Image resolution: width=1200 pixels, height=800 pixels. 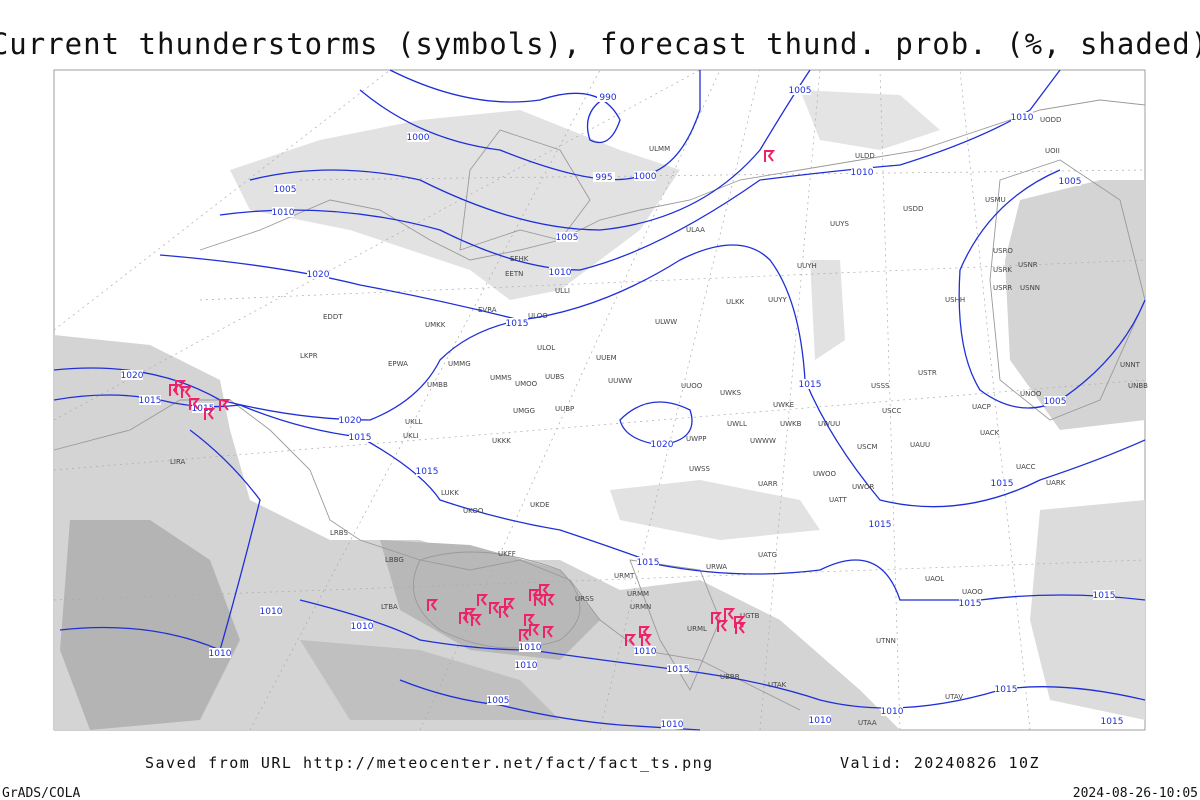 What do you see at coordinates (459, 364) in the screenshot?
I see `station-label: UMMG` at bounding box center [459, 364].